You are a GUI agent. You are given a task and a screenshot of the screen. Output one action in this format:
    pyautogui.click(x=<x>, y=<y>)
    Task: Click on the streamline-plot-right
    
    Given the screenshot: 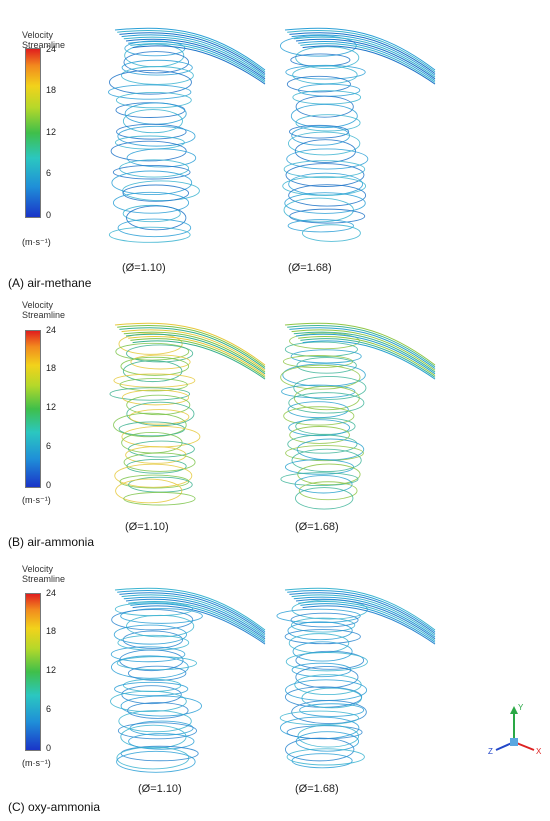 What is the action you would take?
    pyautogui.click(x=358, y=416)
    